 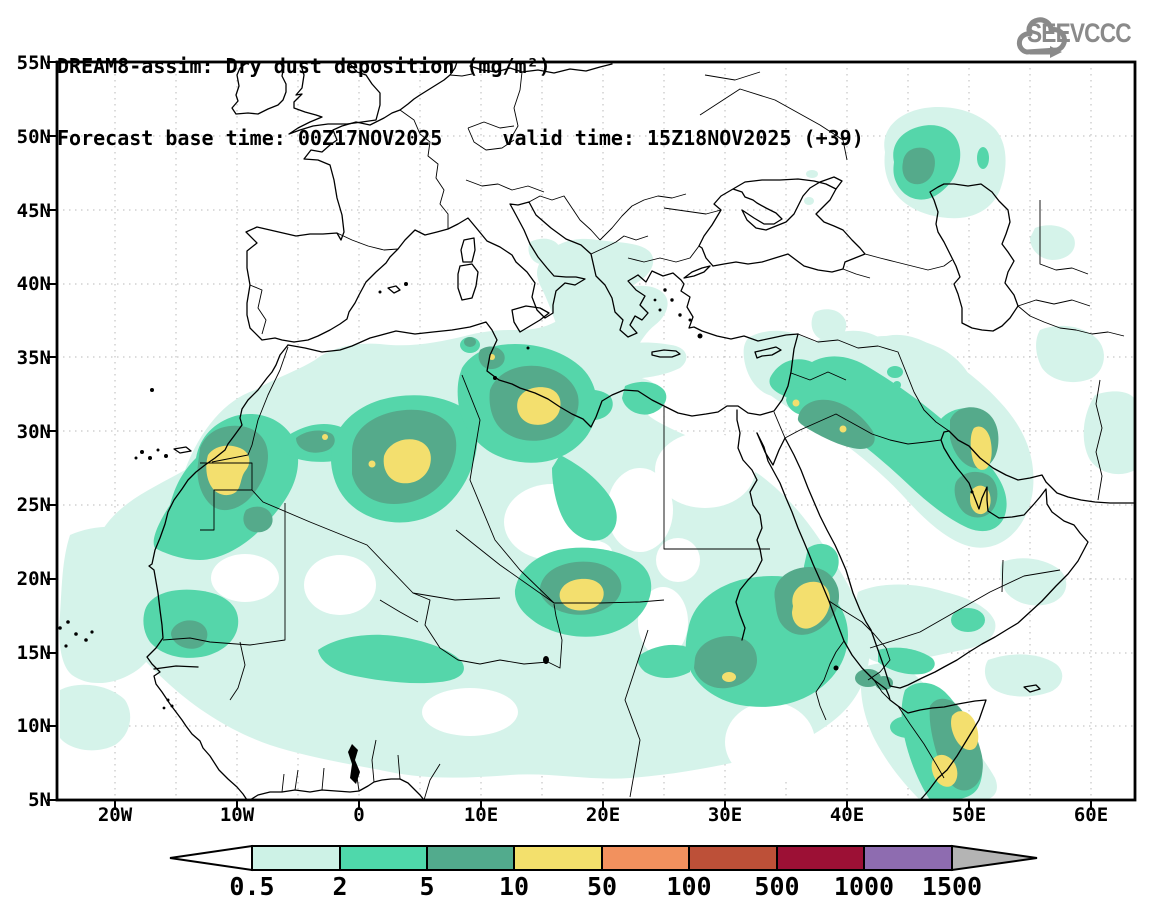 I want to click on lat-label-40n: 40N, so click(x=33, y=284).